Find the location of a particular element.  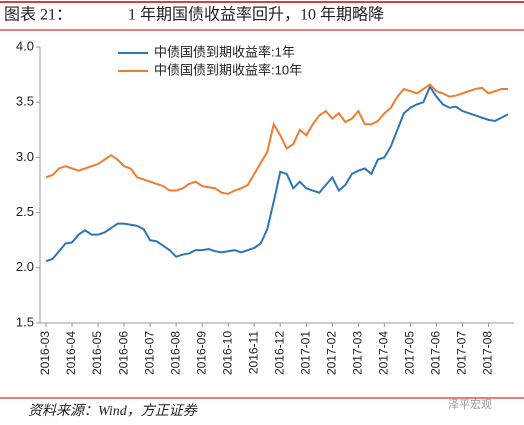

y-tick-label: 3.5 is located at coordinates (25, 101).